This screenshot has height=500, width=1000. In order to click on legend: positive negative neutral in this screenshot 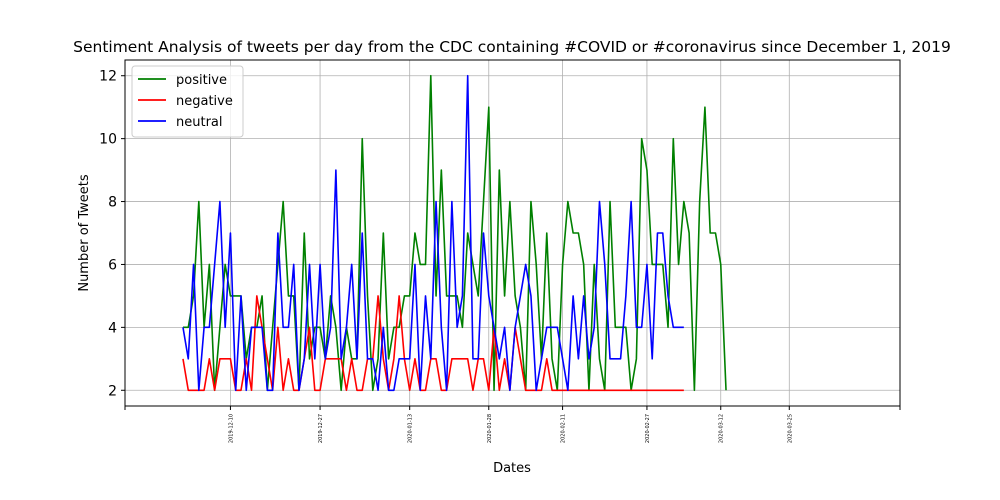, I will do `click(187, 101)`.